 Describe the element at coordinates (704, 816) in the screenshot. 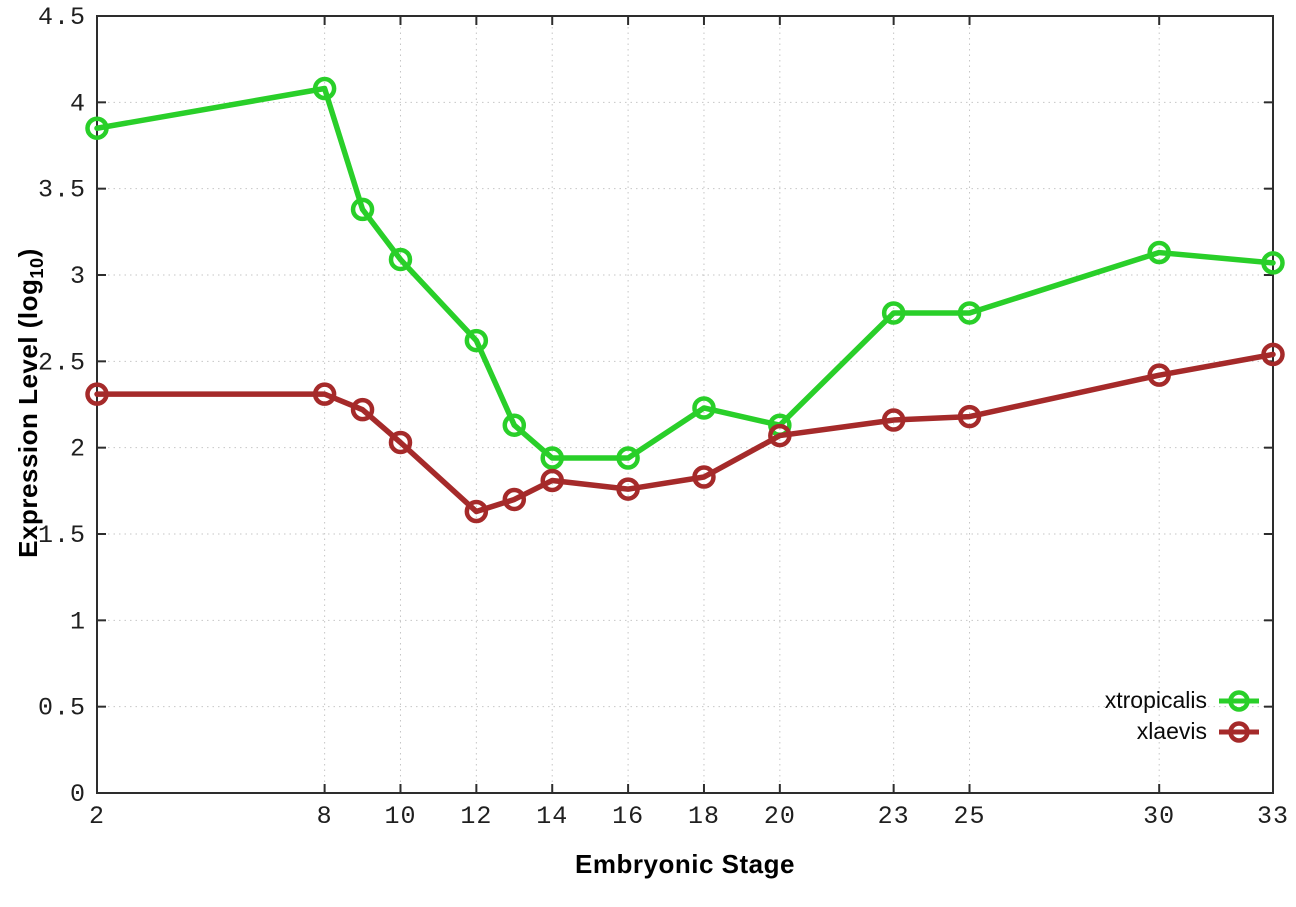

I see `x-tick-label: 18` at that location.